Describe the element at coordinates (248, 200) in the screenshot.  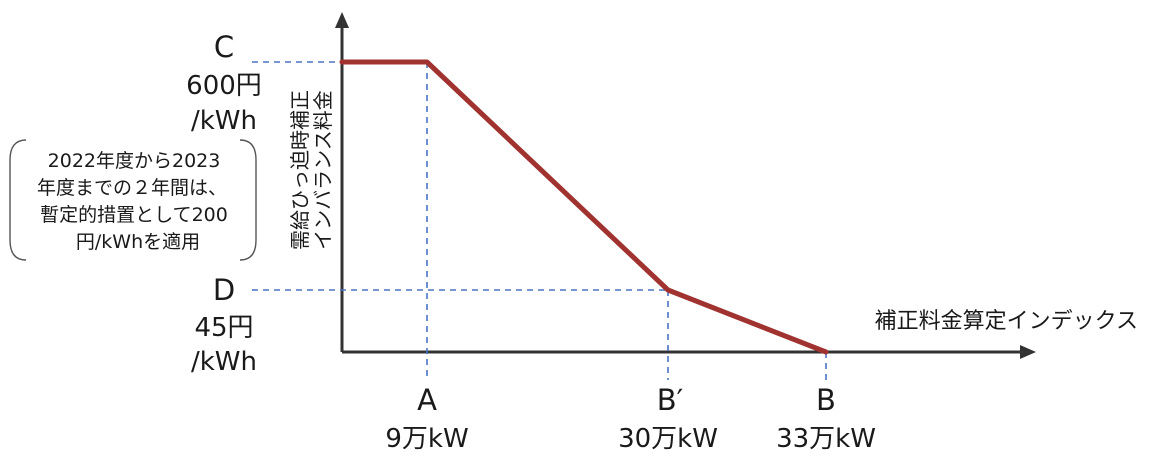
I see `note-right-bracket` at that location.